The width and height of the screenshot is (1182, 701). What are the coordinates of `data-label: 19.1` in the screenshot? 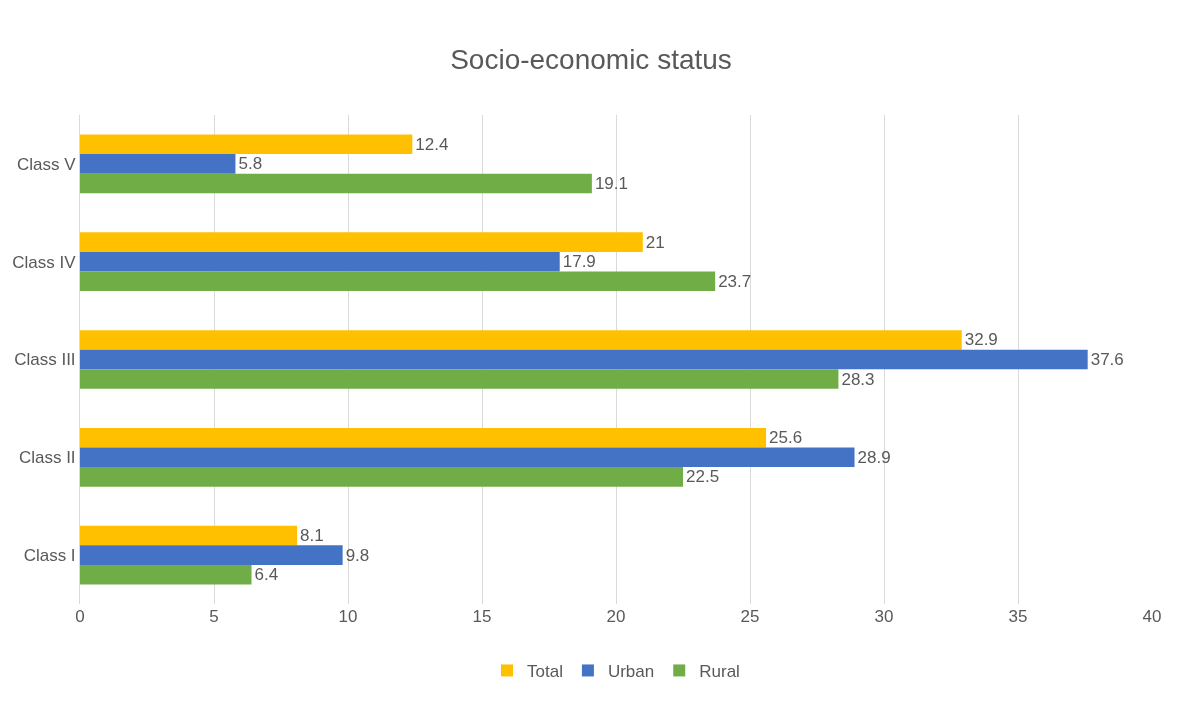 It's located at (611, 183).